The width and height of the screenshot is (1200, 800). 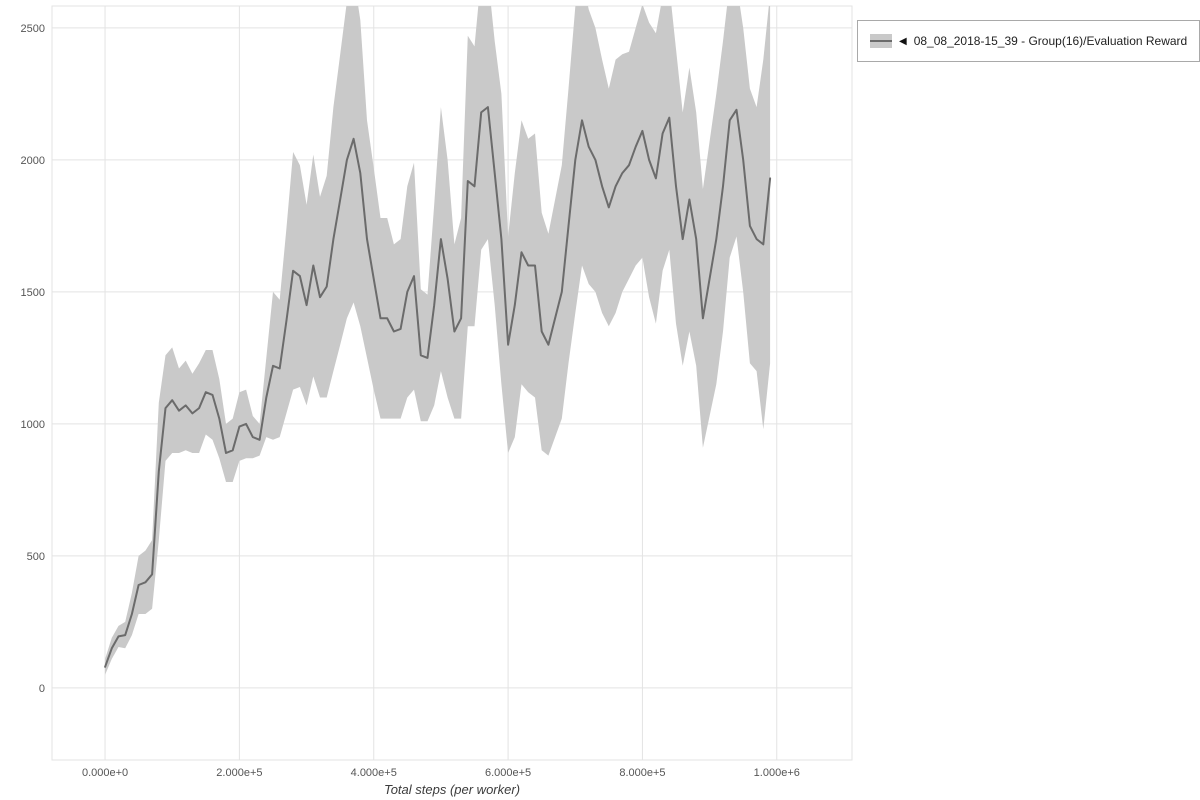 What do you see at coordinates (33, 161) in the screenshot?
I see `y-tick-label: 2000` at bounding box center [33, 161].